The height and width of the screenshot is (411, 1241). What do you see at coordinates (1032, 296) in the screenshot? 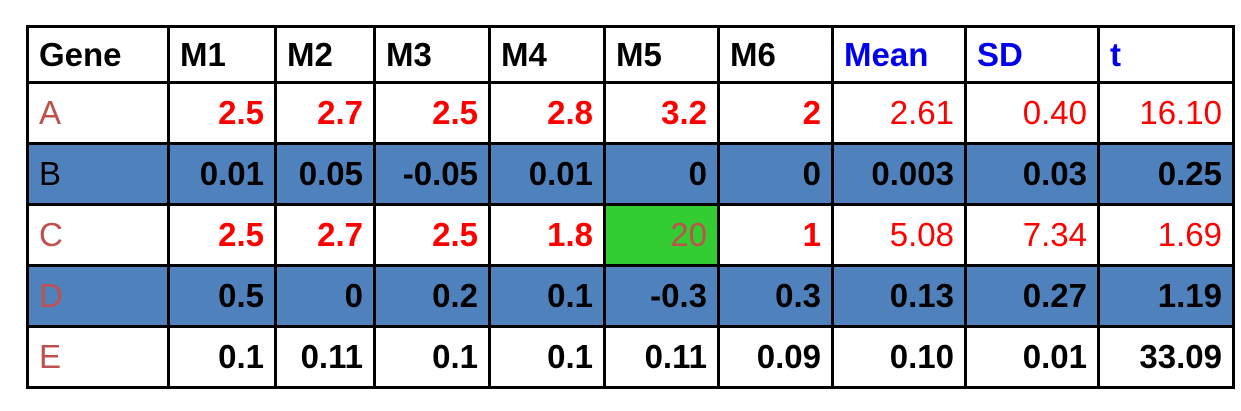
I see `cell-sd: 0.27` at bounding box center [1032, 296].